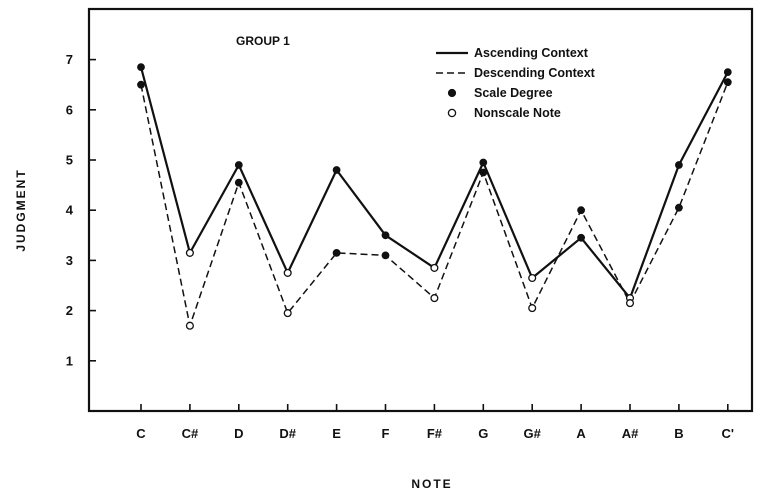 The image size is (767, 495). What do you see at coordinates (69, 160) in the screenshot?
I see `y-tick-label: 5` at bounding box center [69, 160].